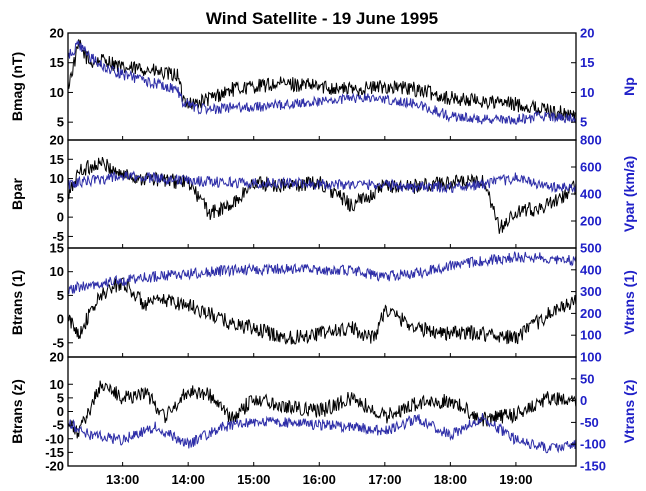 The height and width of the screenshot is (491, 646). What do you see at coordinates (188, 479) in the screenshot?
I see `x-tick-label: 14:00` at bounding box center [188, 479].